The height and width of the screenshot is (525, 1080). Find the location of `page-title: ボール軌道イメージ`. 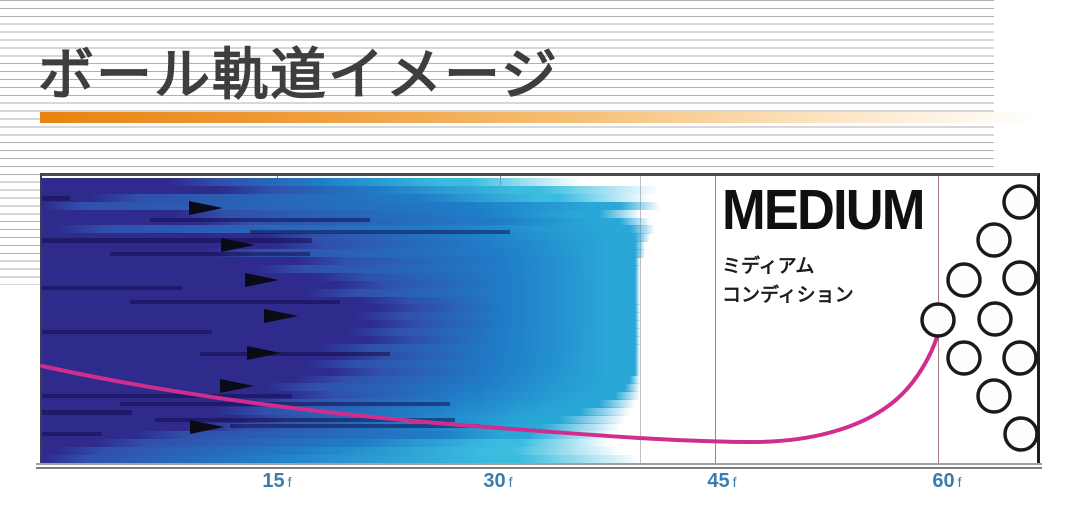

page-title: ボール軌道イメージ is located at coordinates (298, 74).